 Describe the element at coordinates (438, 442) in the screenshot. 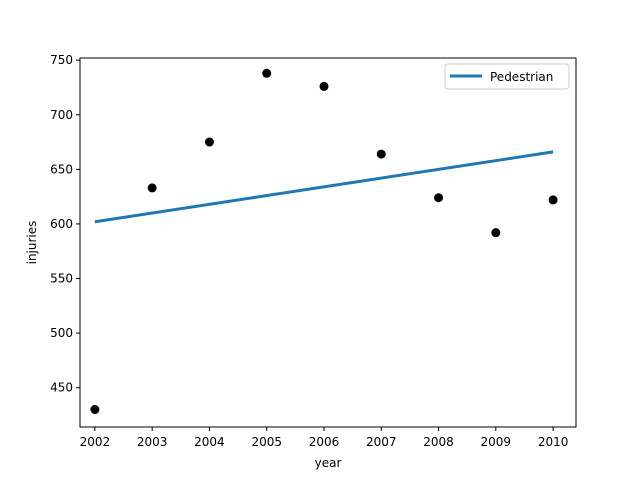

I see `x-tick-label: 2008` at that location.